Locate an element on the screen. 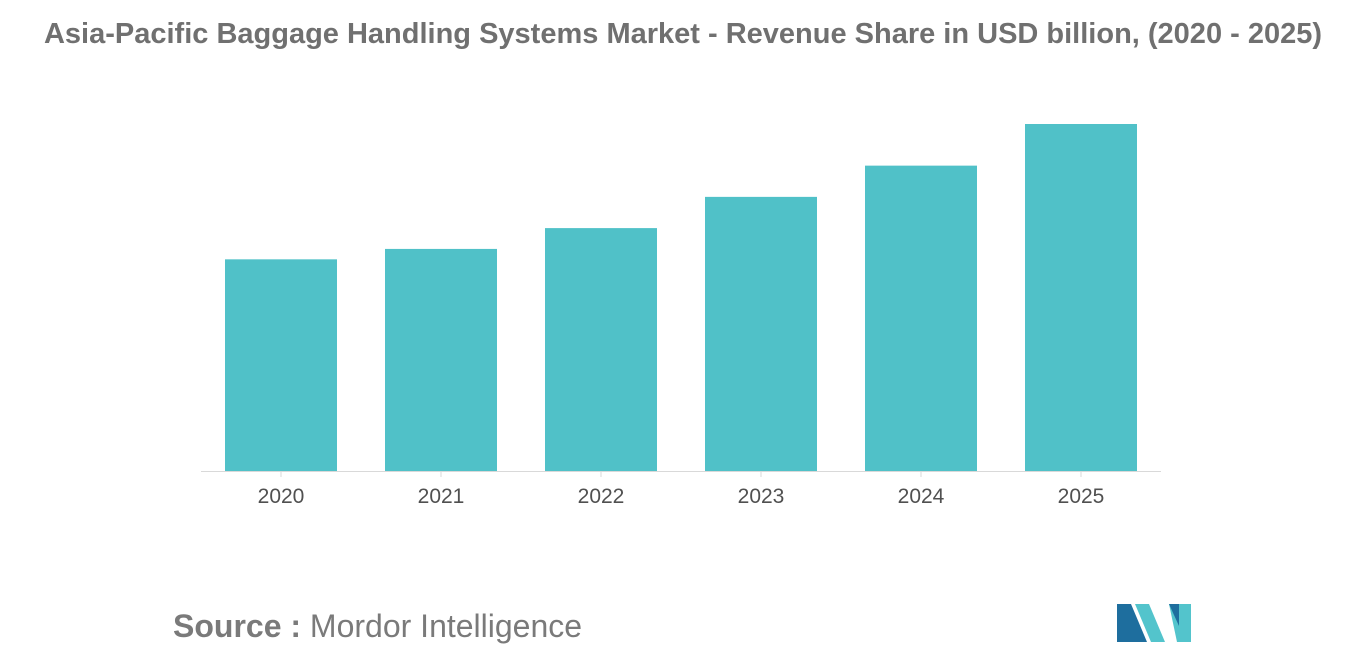 The width and height of the screenshot is (1366, 655). x-tick-label-2021: 2021 is located at coordinates (441, 496).